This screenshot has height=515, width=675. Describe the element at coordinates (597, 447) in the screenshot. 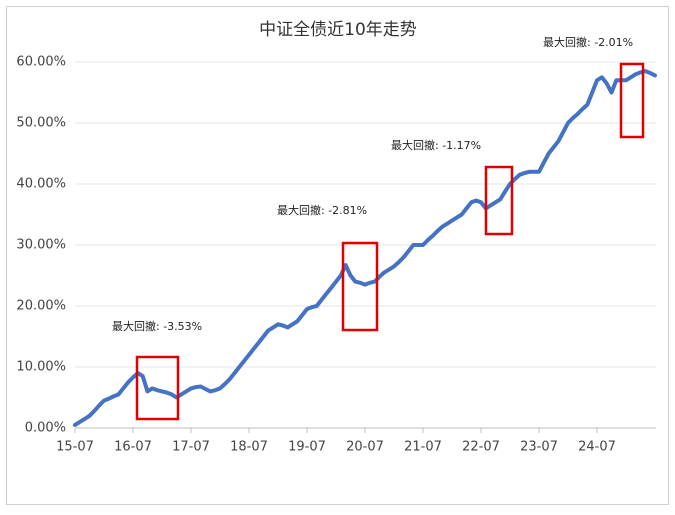

I see `x-tick-label: 24-07` at that location.